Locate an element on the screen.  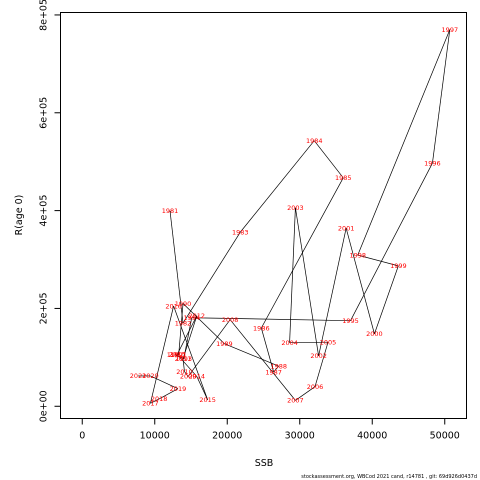
x-tick-label: 0 is located at coordinates (82, 436).